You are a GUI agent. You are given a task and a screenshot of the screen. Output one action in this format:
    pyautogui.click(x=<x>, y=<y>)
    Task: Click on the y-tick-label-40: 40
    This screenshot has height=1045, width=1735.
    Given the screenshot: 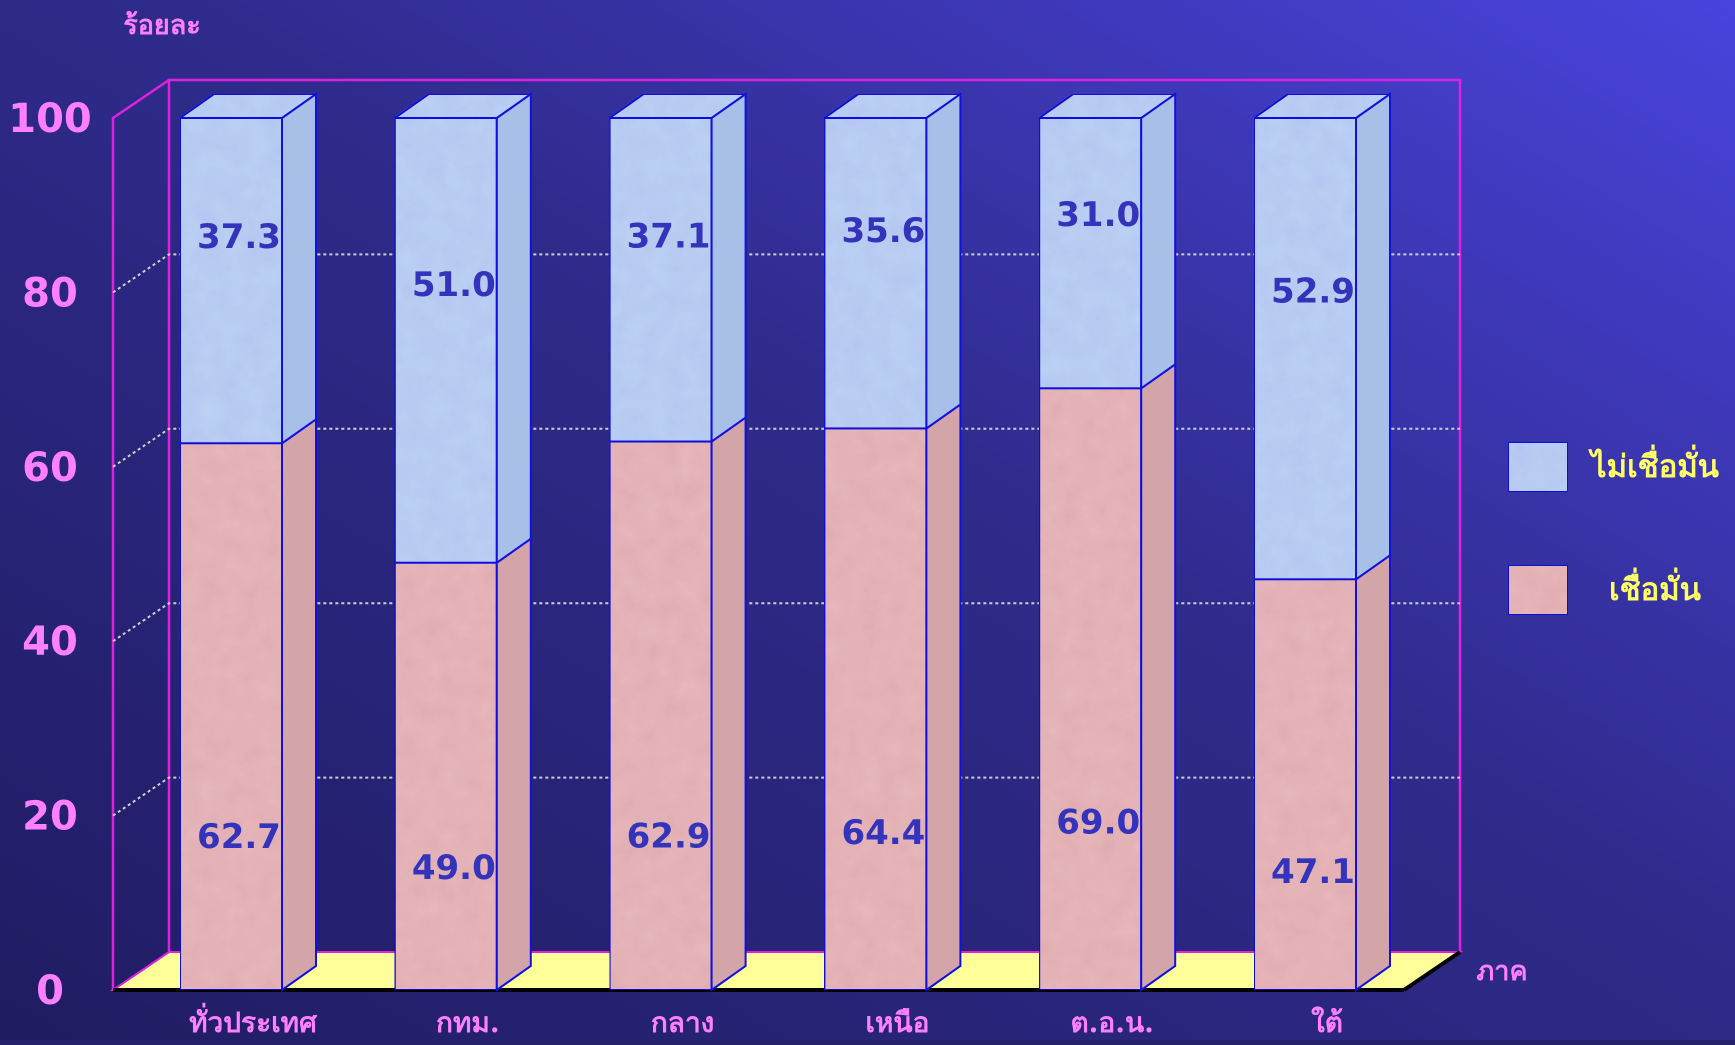 What is the action you would take?
    pyautogui.click(x=50, y=642)
    